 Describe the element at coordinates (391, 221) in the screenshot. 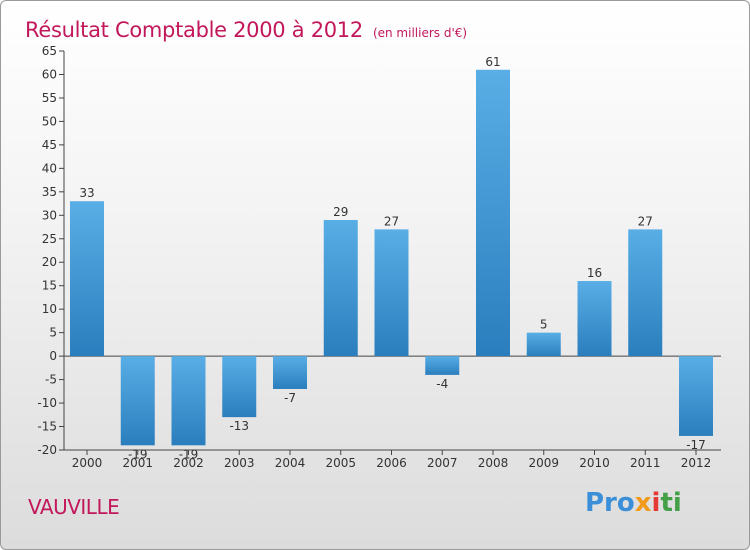

I see `data-label-2006: 27` at that location.